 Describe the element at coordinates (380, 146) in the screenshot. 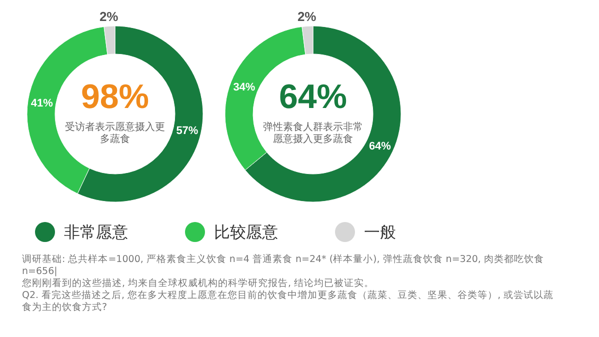

I see `data-label: 64%` at that location.